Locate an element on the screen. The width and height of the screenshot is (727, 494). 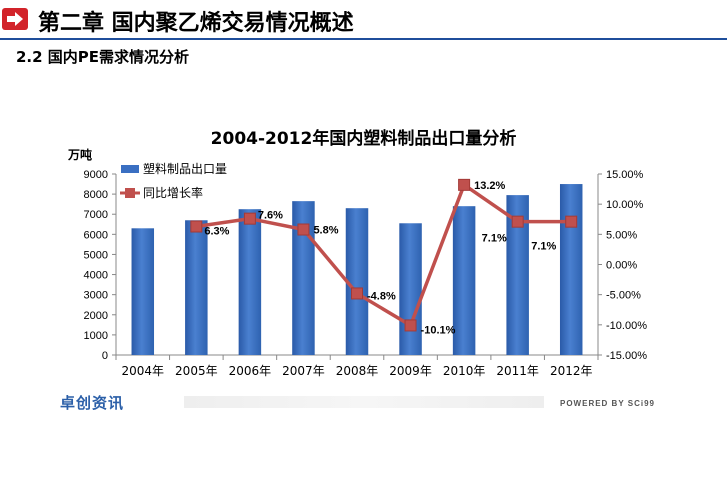
y-left-tick-label: 4000 is located at coordinates (96, 276).